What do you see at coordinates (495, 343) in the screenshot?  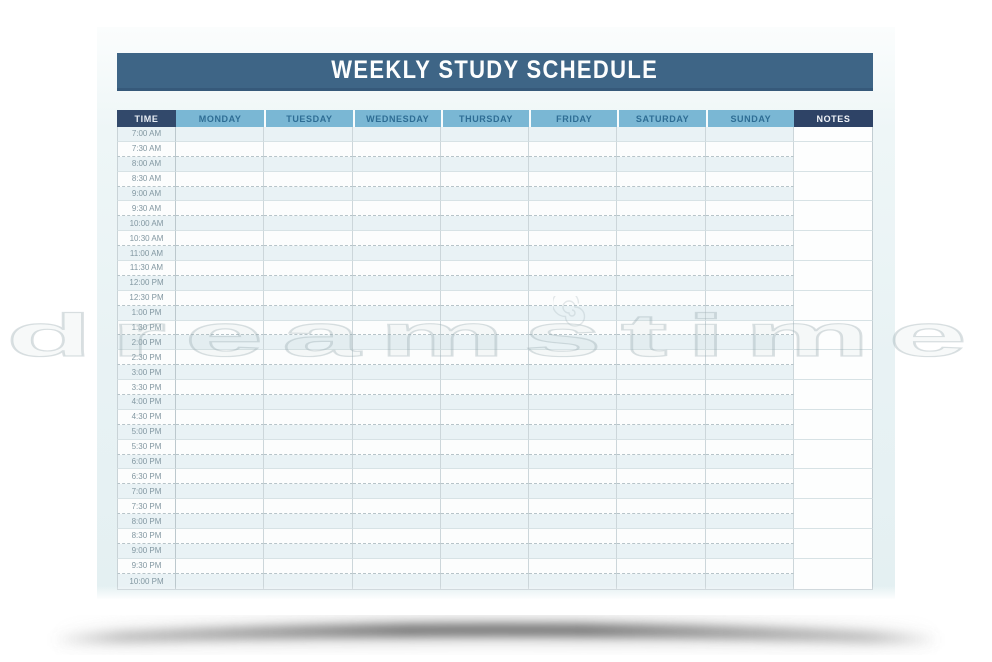 I see `table-row: 2:00 PM` at bounding box center [495, 343].